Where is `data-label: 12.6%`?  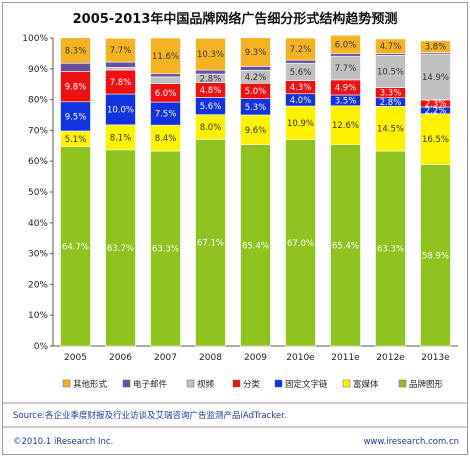 data-label: 12.6% is located at coordinates (345, 126).